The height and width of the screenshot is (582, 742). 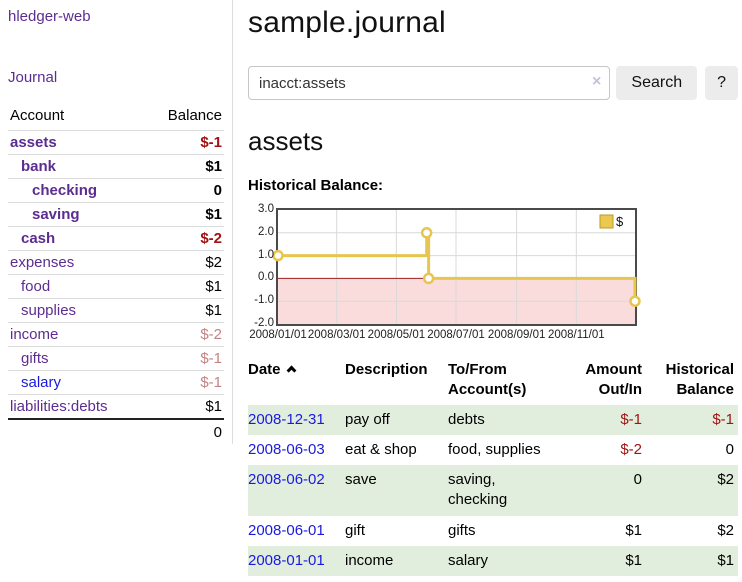 What do you see at coordinates (194, 115) in the screenshot?
I see `accounts-header-balance: Balance` at bounding box center [194, 115].